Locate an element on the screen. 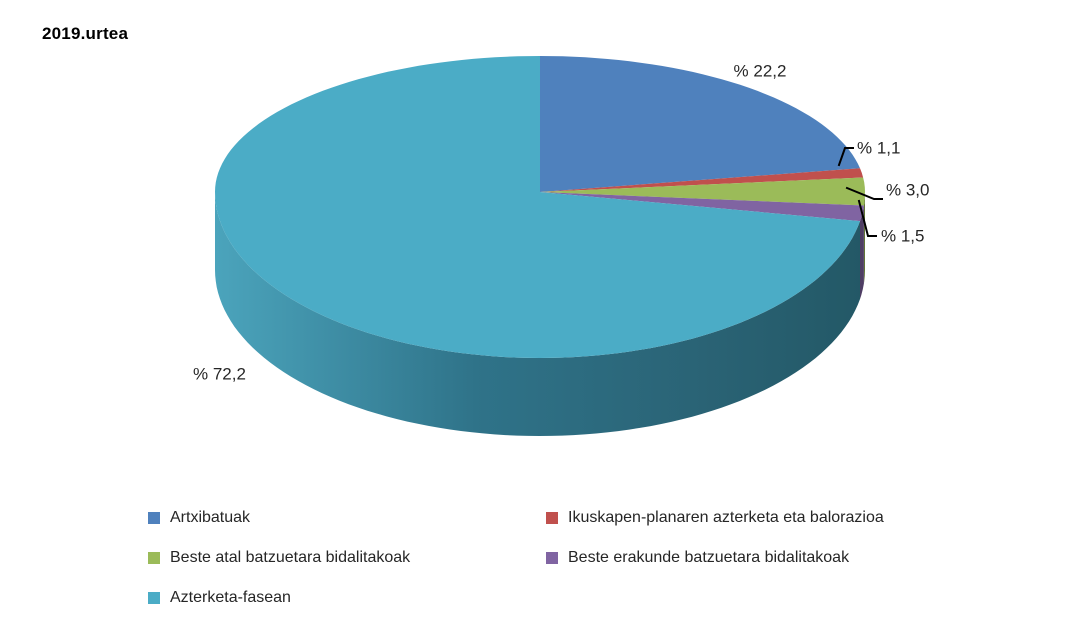  legend-item: Azterketa-fasean is located at coordinates (347, 598).